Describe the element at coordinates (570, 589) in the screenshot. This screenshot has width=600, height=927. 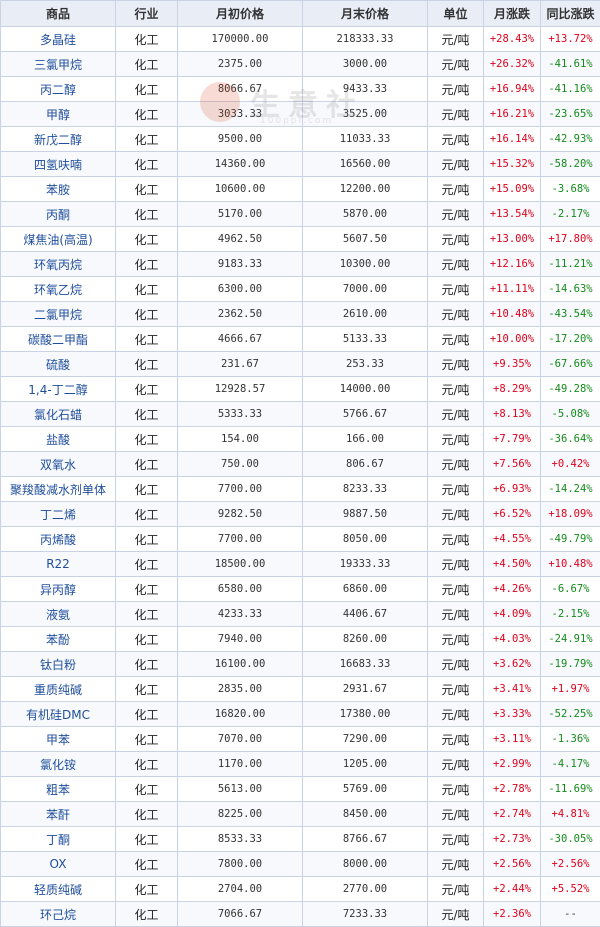
I see `yoy-change-cell: -6.67%` at that location.